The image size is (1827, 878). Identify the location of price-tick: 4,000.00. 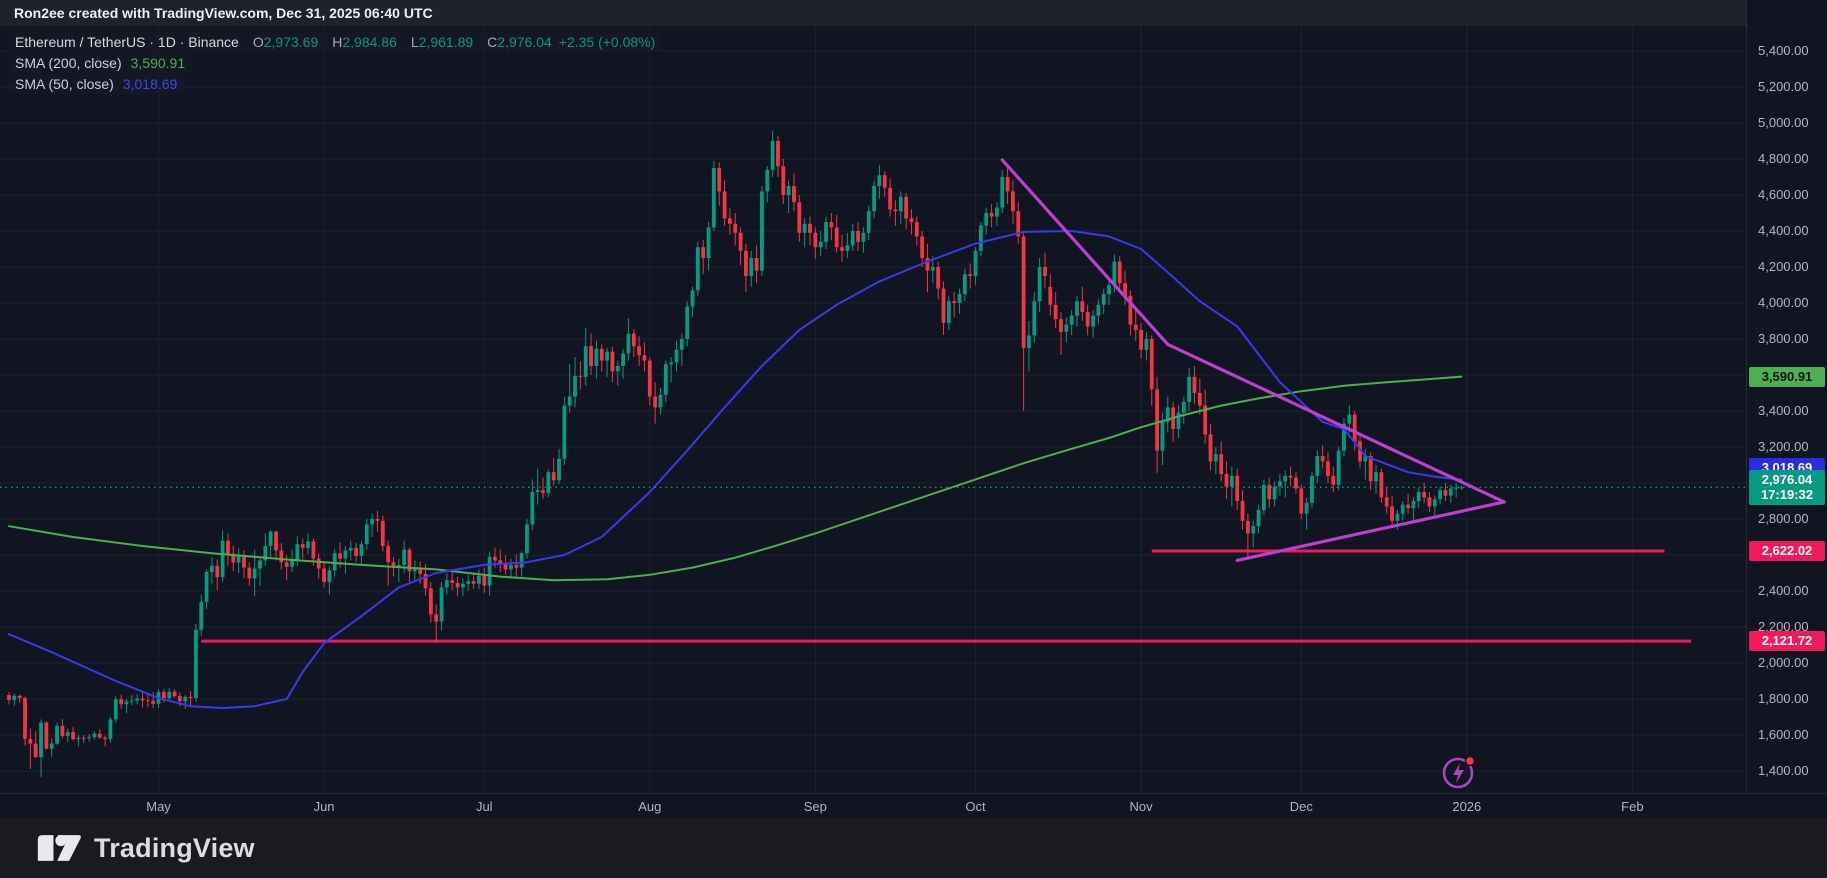
(1783, 302).